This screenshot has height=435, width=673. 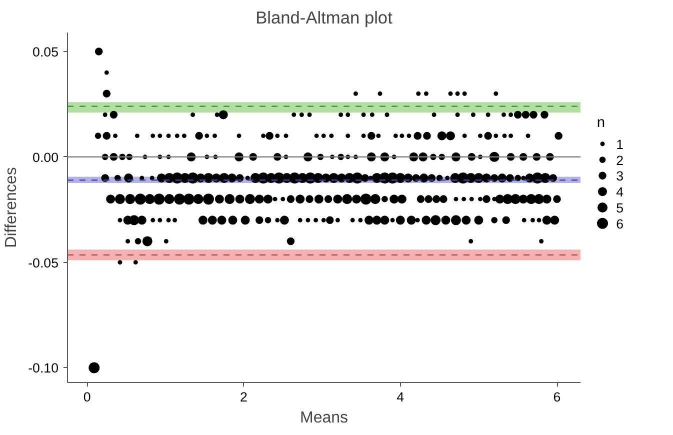 What do you see at coordinates (620, 160) in the screenshot?
I see `legend-label: 2` at bounding box center [620, 160].